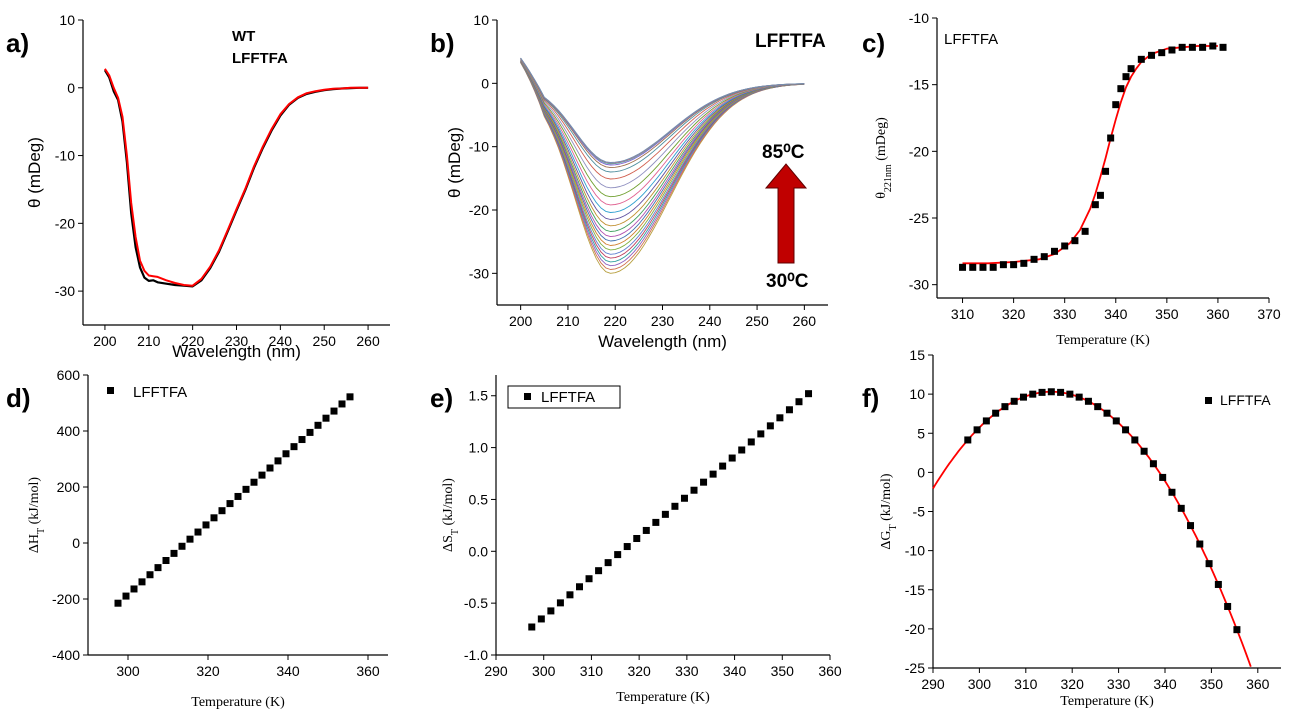 Image resolution: width=1296 pixels, height=710 pixels. Describe the element at coordinates (18, 398) in the screenshot. I see `panel-label: d)` at that location.